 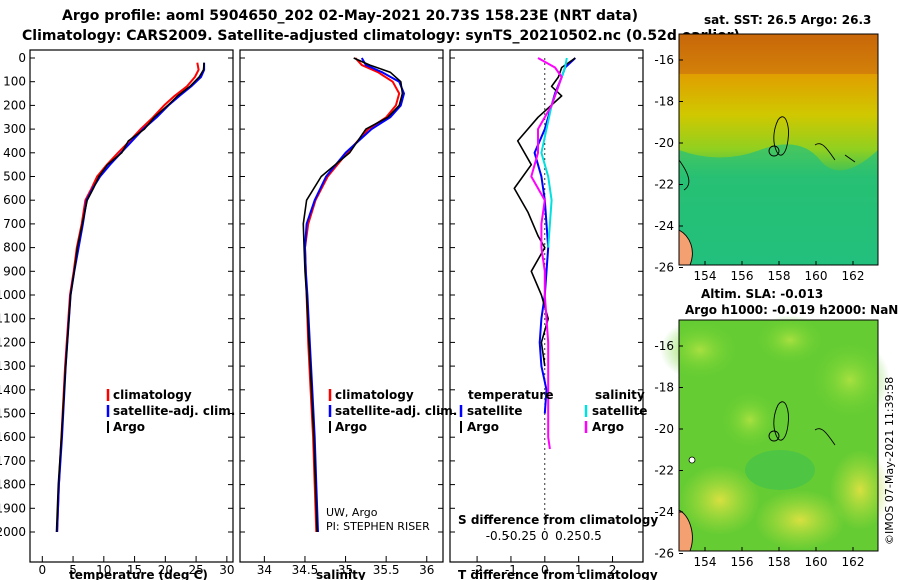 What do you see at coordinates (13, 342) in the screenshot?
I see `y-tick-label: 1200` at bounding box center [13, 342].